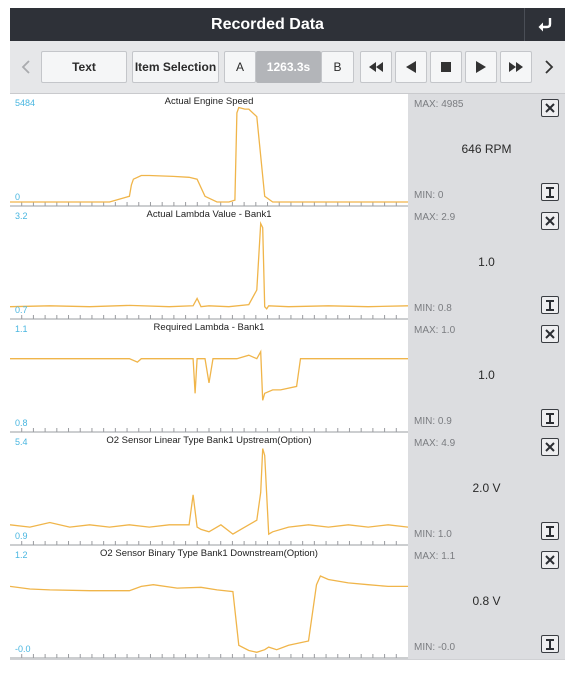 The image size is (575, 673). I want to click on max-value: MAX: 1.1, so click(435, 556).